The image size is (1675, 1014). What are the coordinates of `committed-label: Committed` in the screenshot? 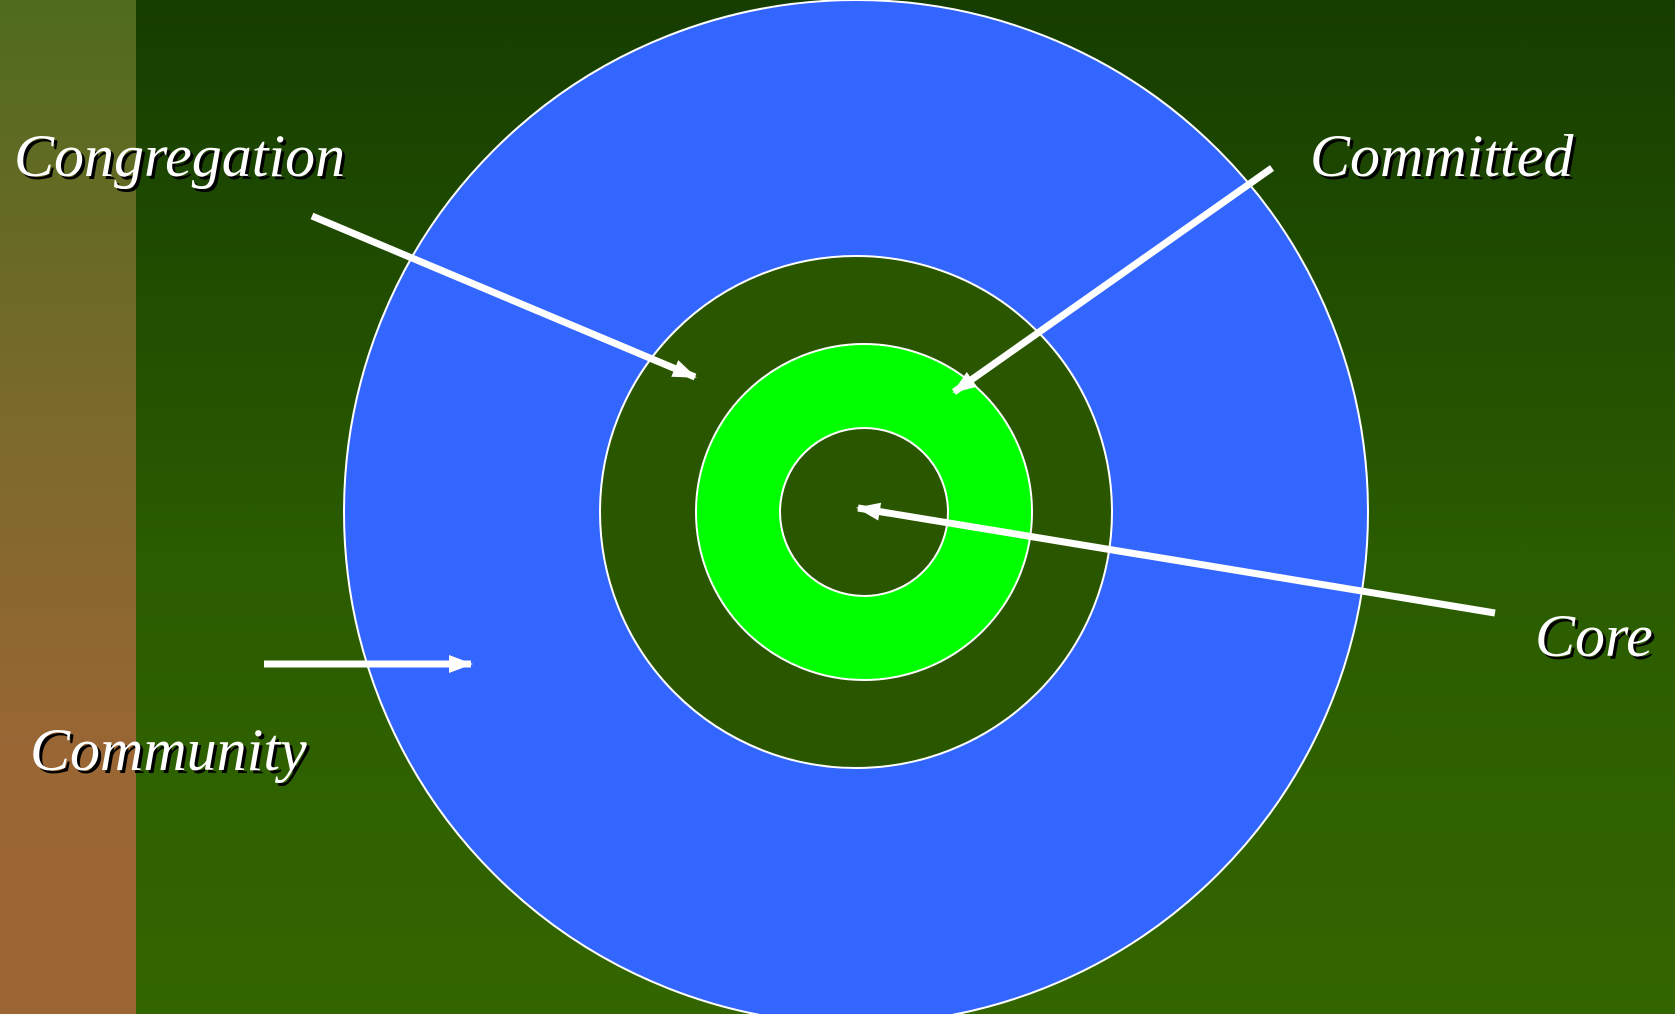 It's located at (1442, 156).